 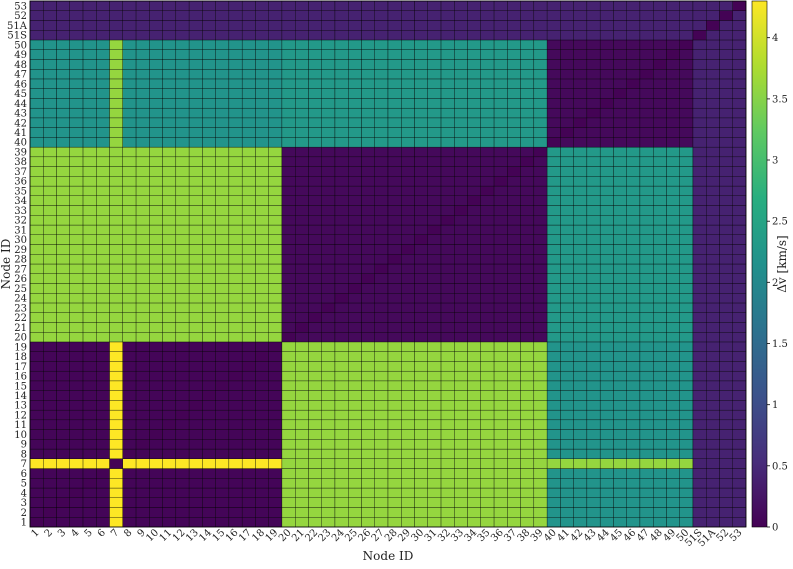 I want to click on y-tick-label: 32, so click(x=20, y=221).